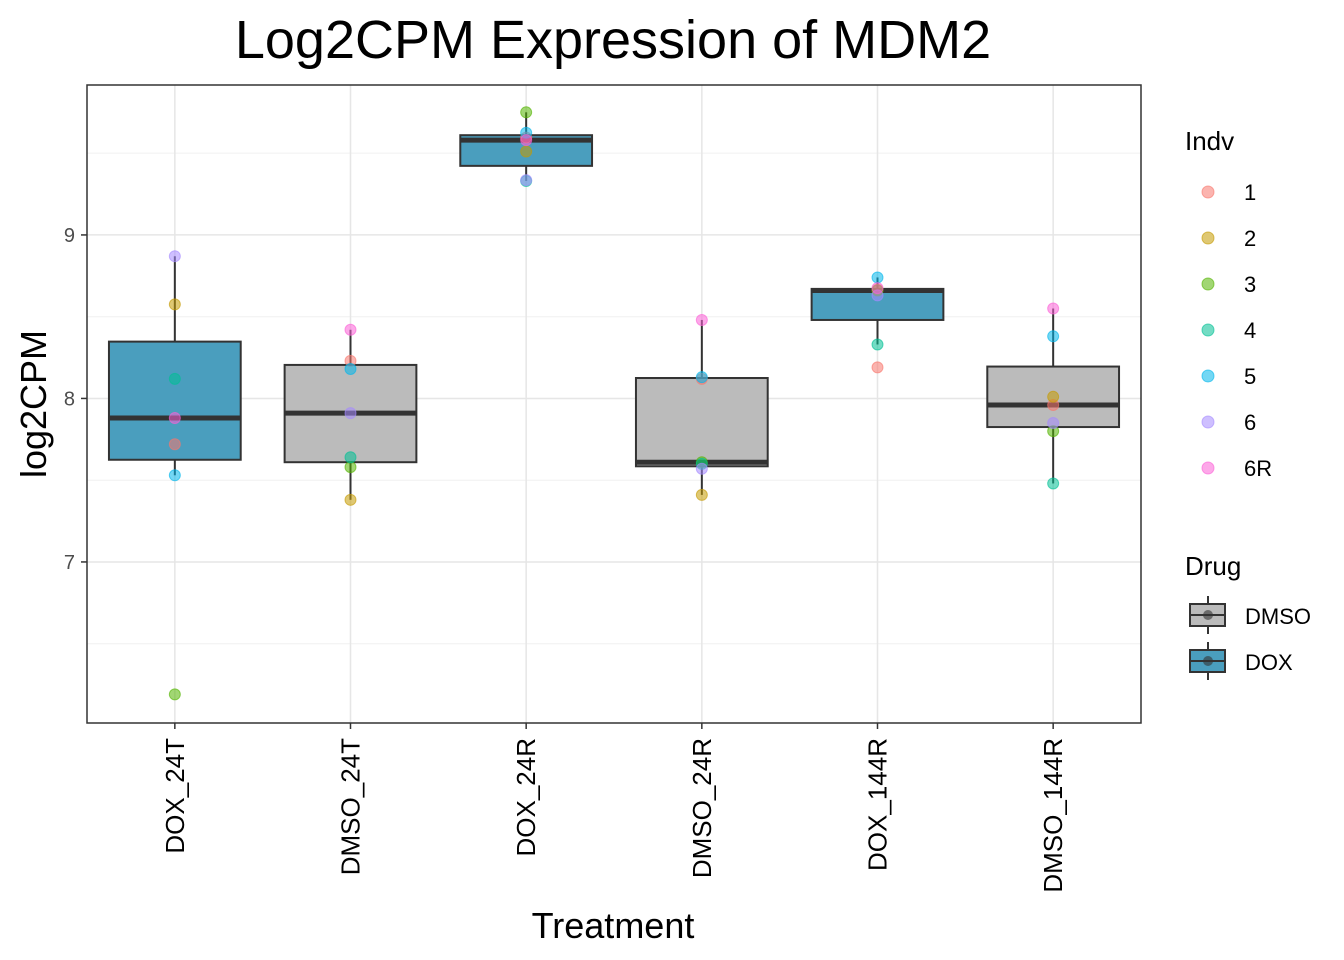 The height and width of the screenshot is (960, 1344). Describe the element at coordinates (1053, 308) in the screenshot. I see `point-DMSO_144R-6R` at that location.